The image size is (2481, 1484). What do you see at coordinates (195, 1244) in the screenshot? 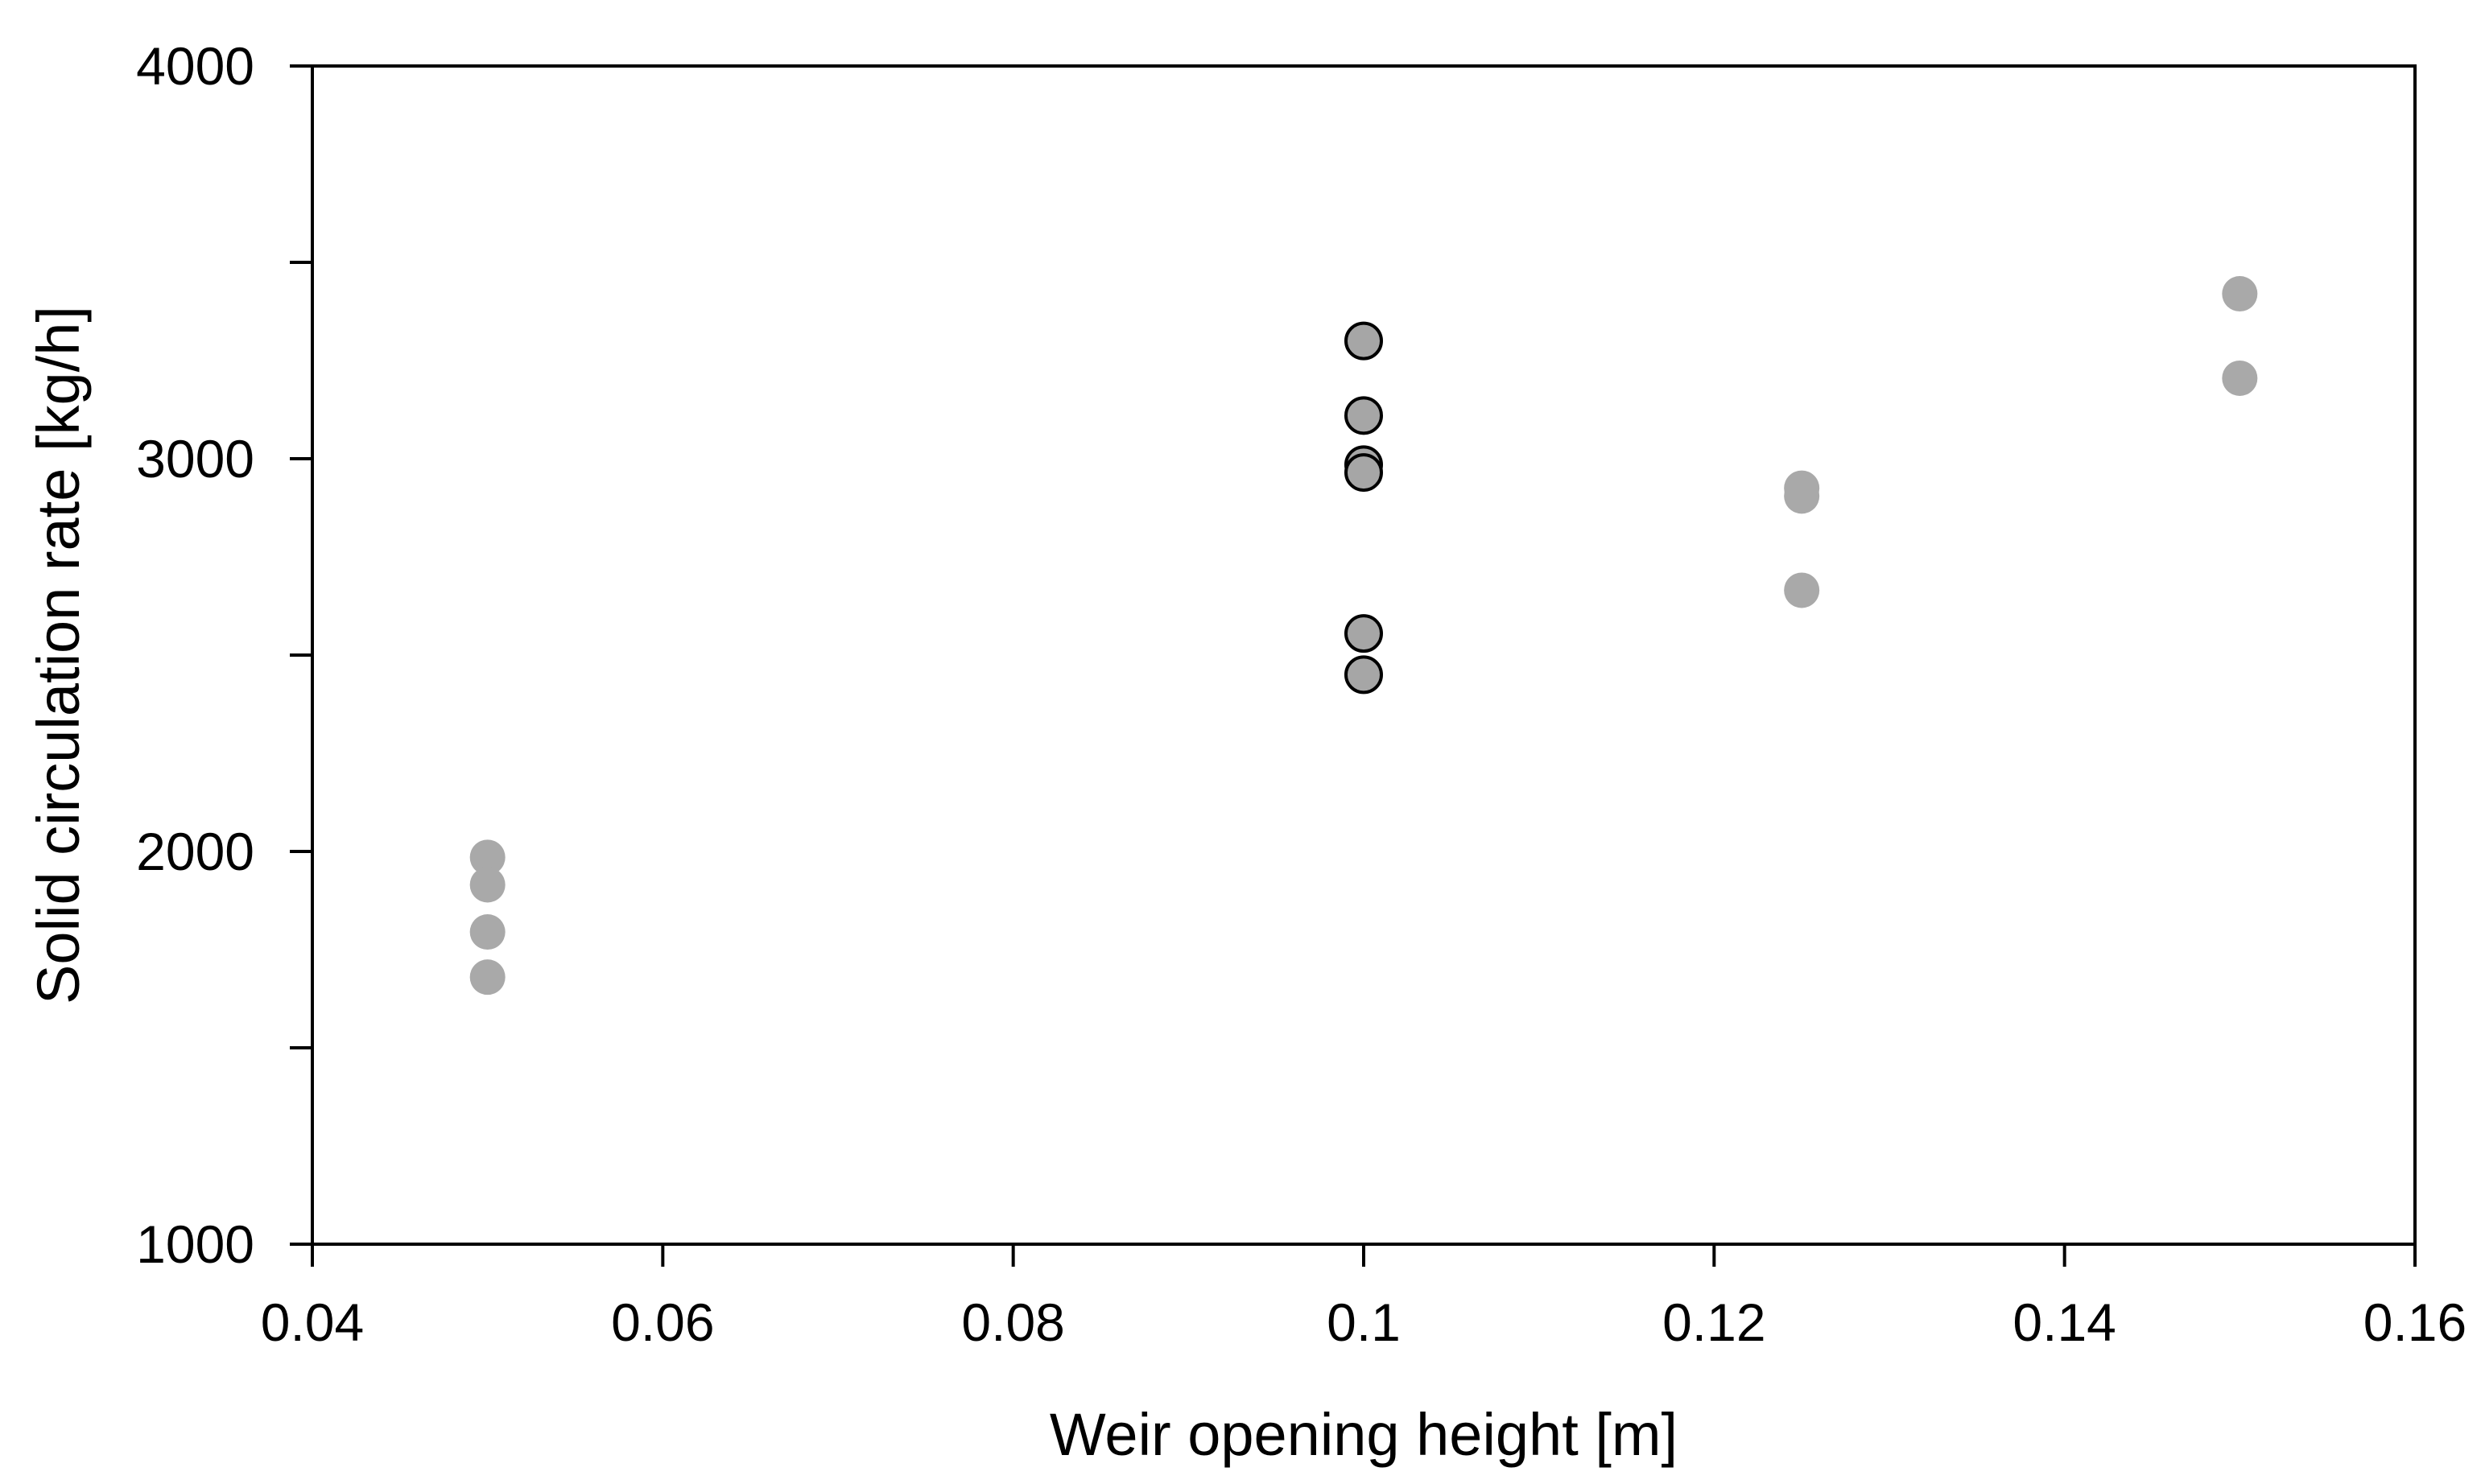
I see `y-tick-label: 1000` at bounding box center [195, 1244].